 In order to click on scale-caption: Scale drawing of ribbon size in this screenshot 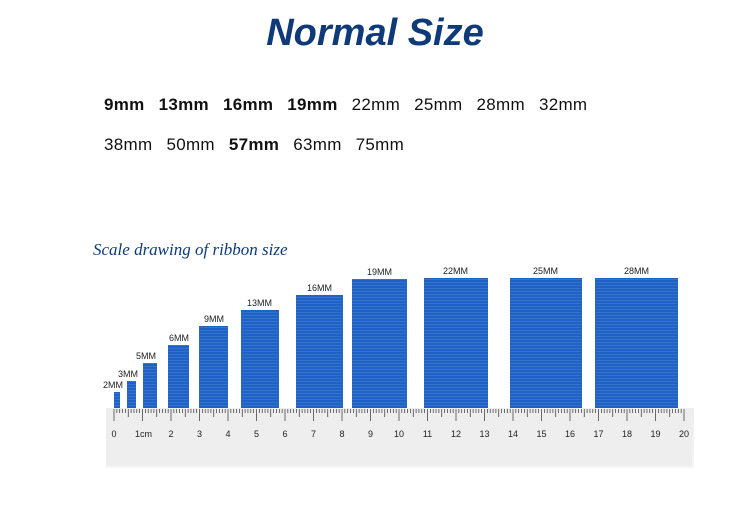, I will do `click(190, 249)`.